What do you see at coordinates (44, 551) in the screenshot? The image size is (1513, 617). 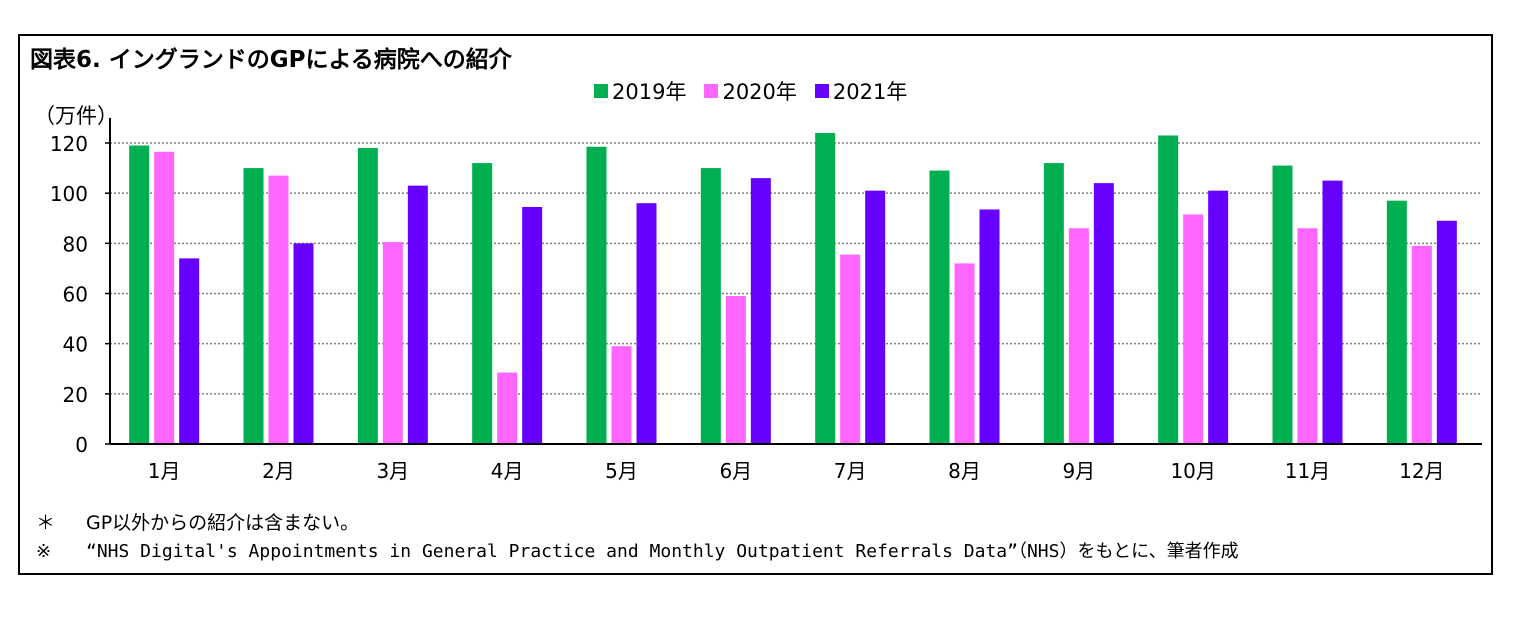 I see `footnote-2-mark: ※` at bounding box center [44, 551].